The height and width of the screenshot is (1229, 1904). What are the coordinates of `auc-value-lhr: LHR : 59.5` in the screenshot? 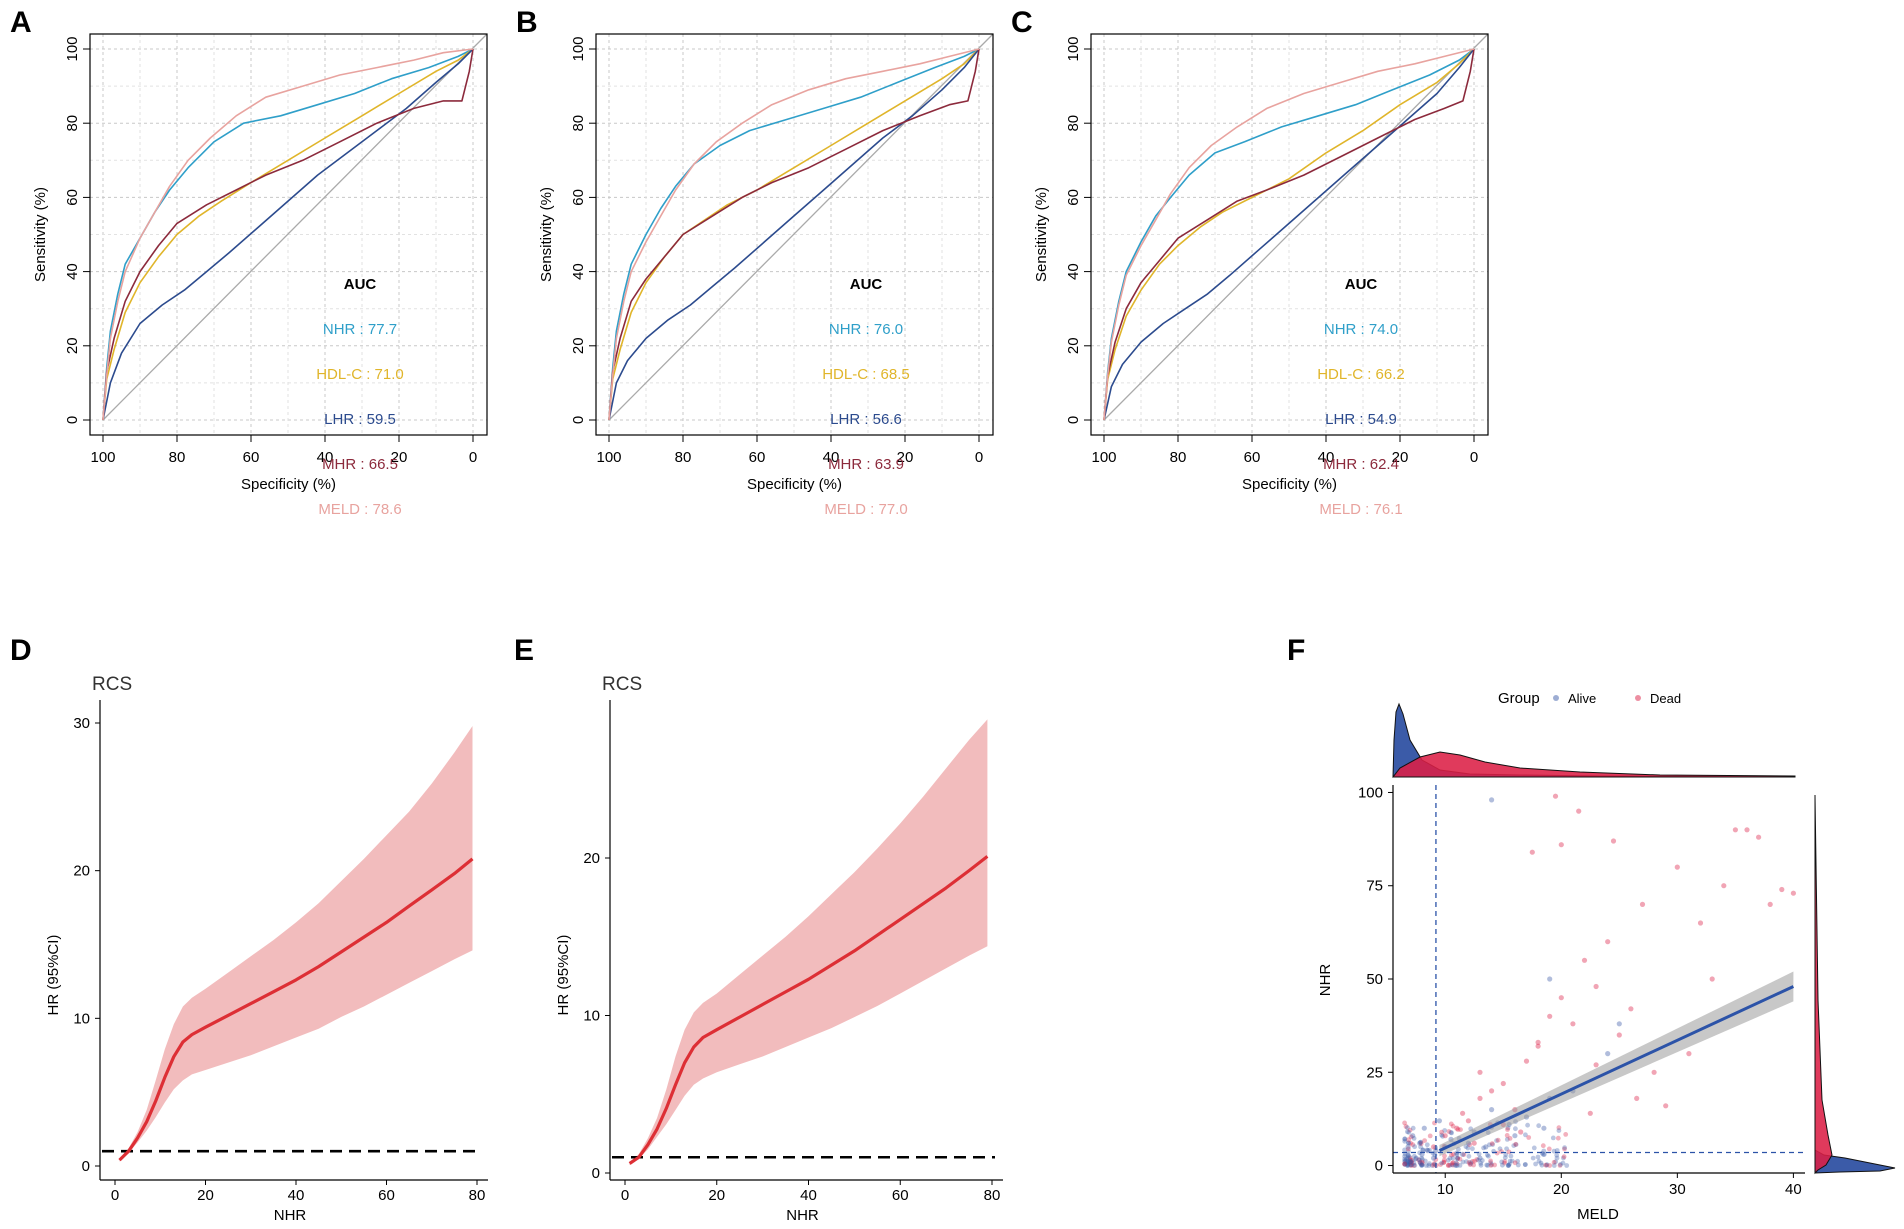 It's located at (360, 419).